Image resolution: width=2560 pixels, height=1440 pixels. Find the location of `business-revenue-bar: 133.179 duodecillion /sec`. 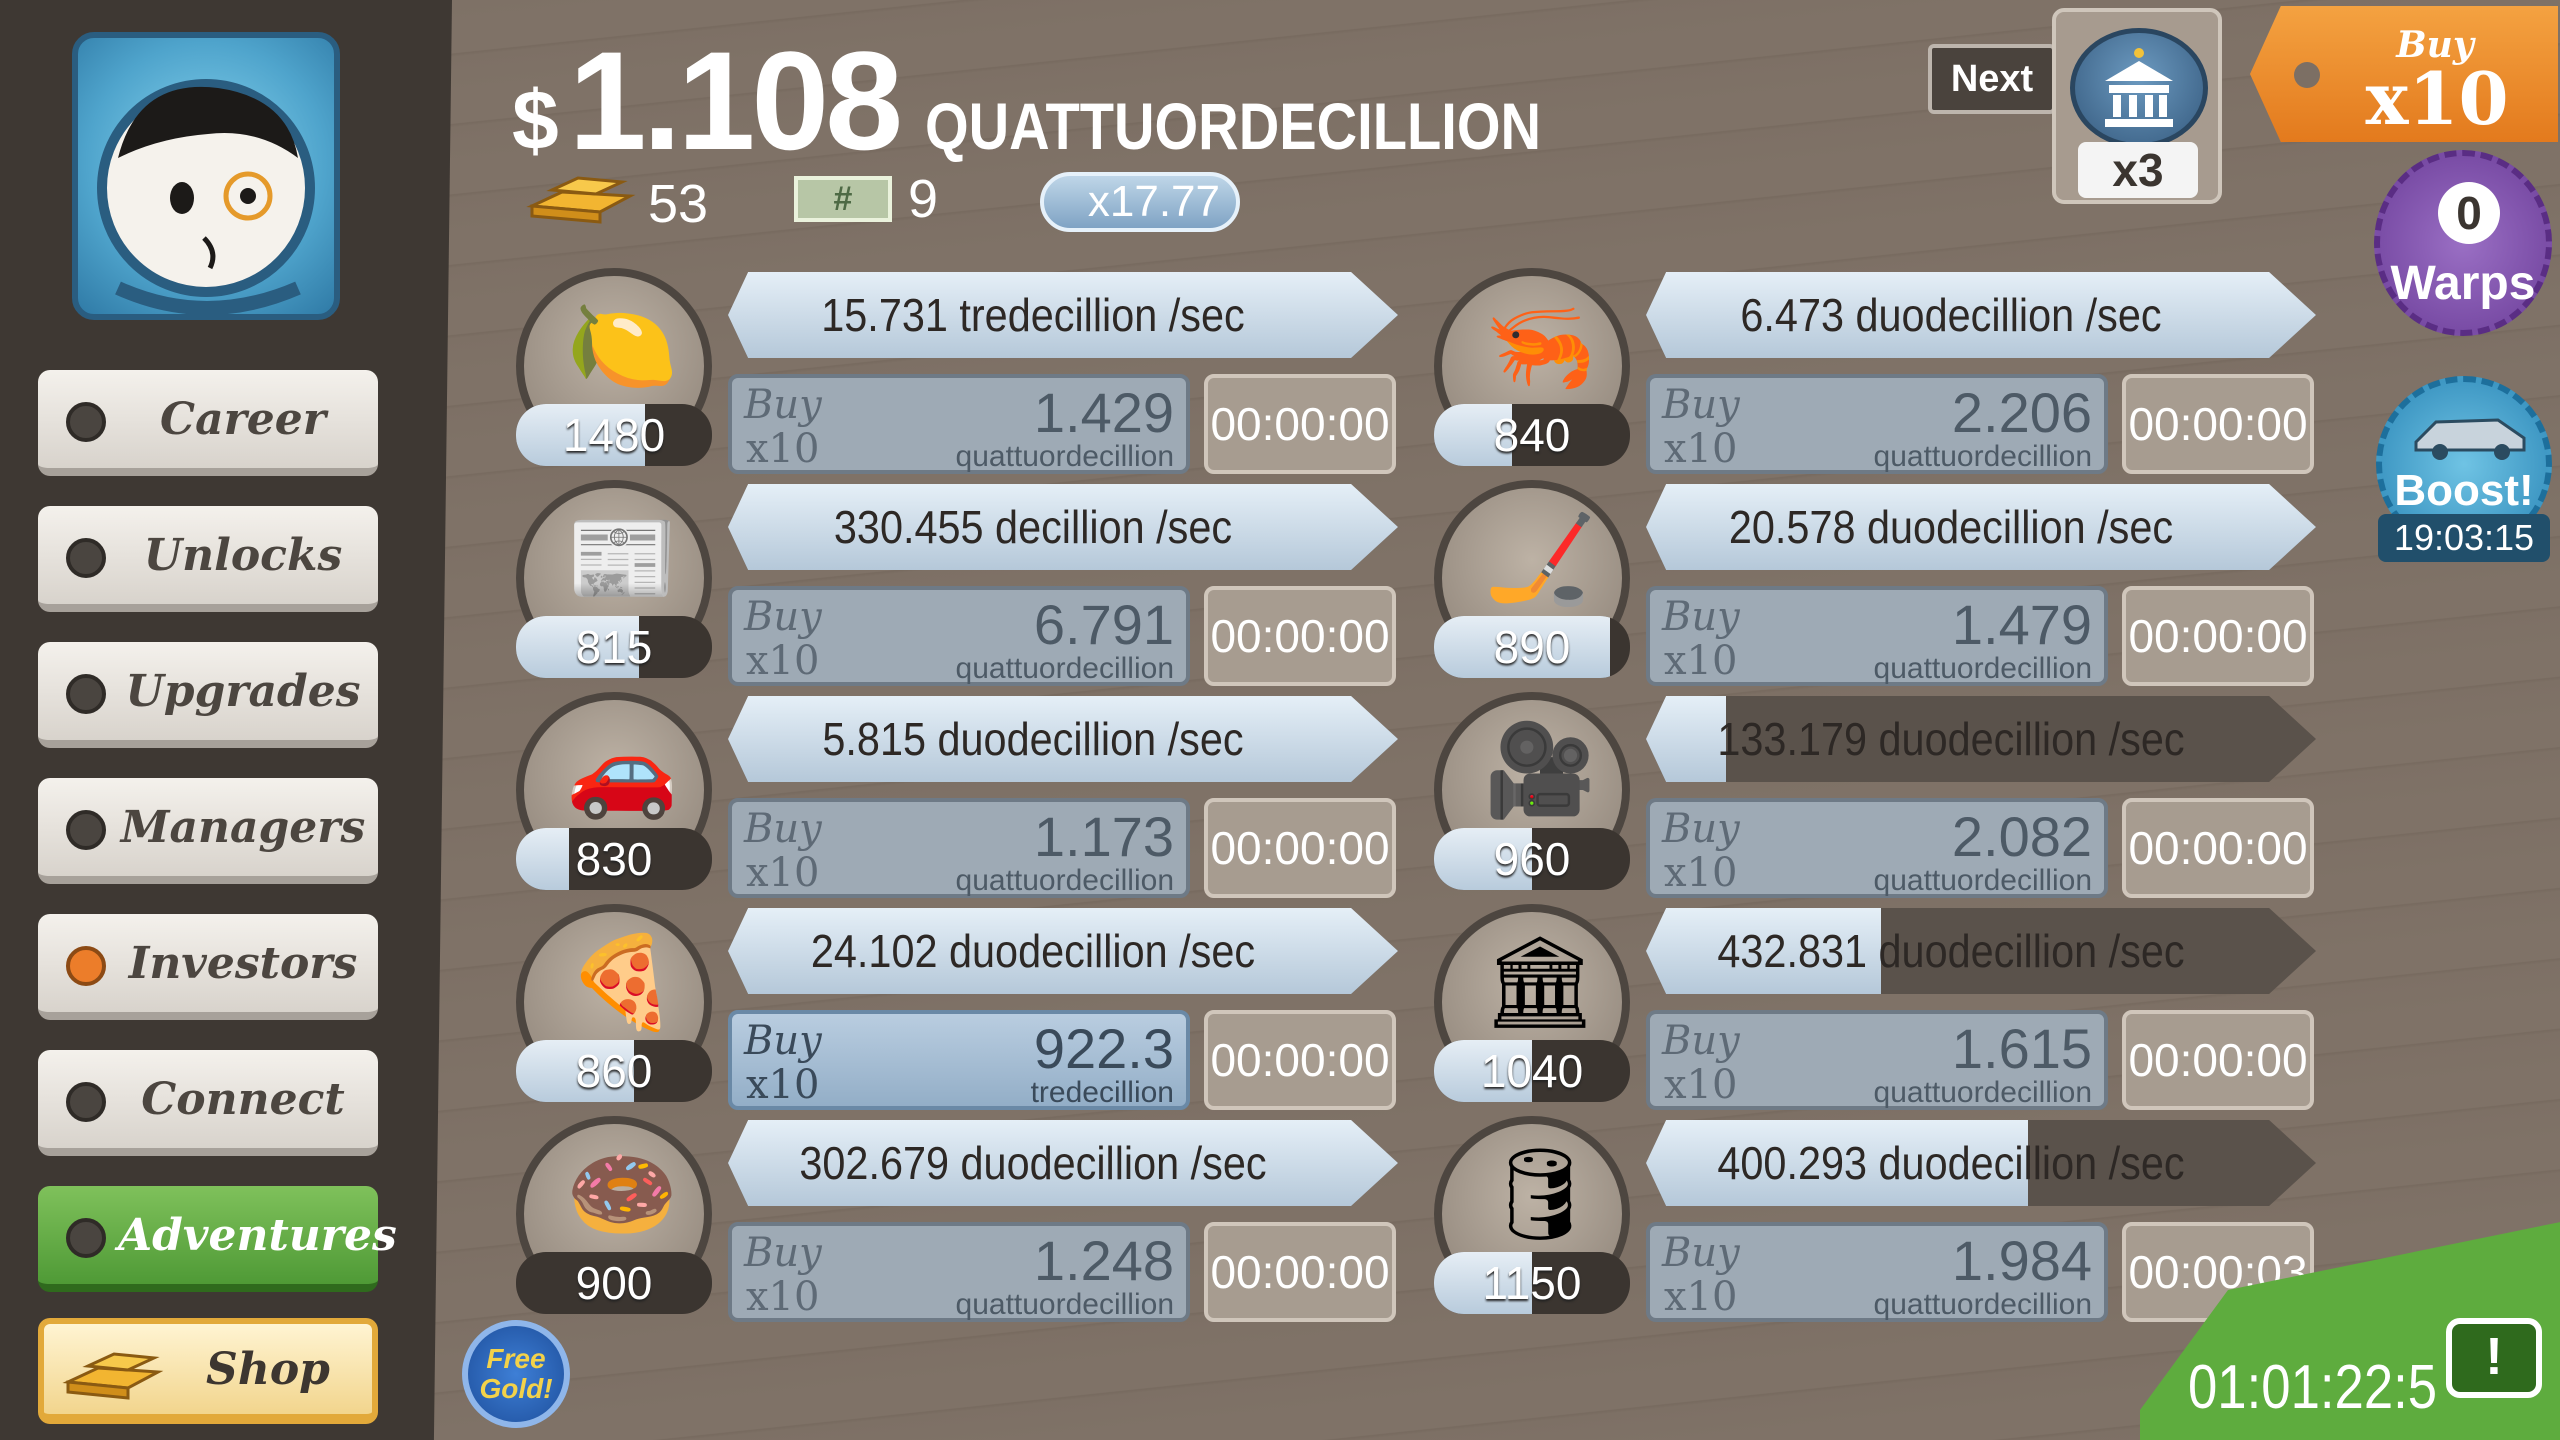

business-revenue-bar: 133.179 duodecillion /sec is located at coordinates (1981, 739).